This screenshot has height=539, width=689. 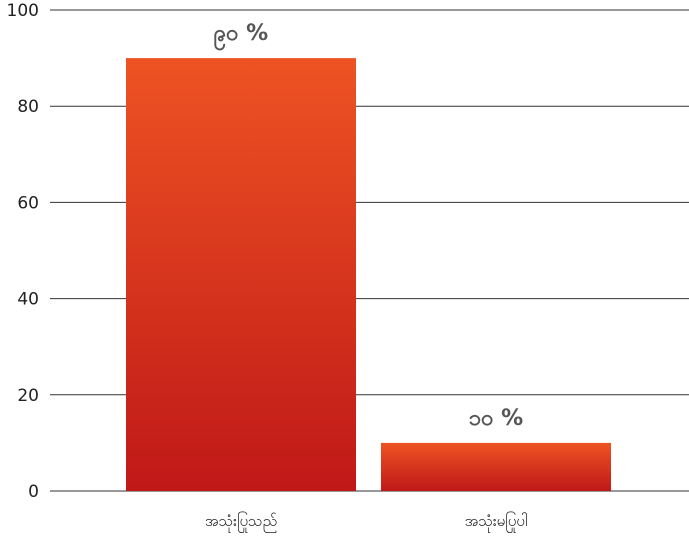 I want to click on y-tick-label-40: 40, so click(x=28, y=300).